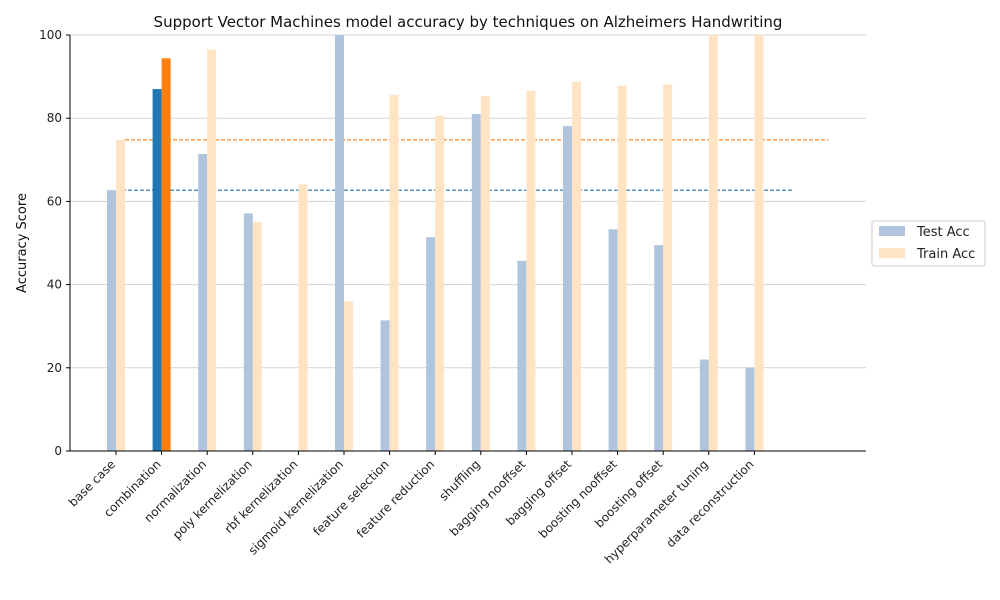  I want to click on x-tick-label-shuffling: shuffling, so click(460, 480).